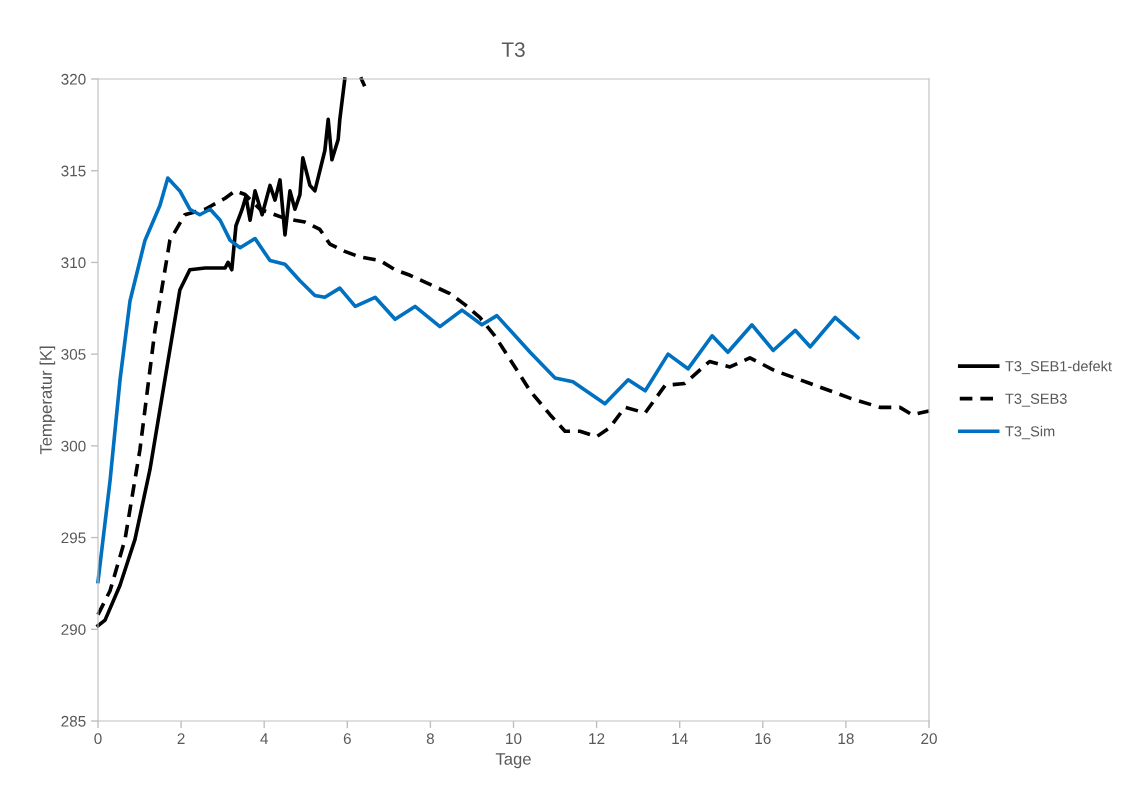 The image size is (1137, 798). What do you see at coordinates (929, 739) in the screenshot?
I see `x-tick-label: 20` at bounding box center [929, 739].